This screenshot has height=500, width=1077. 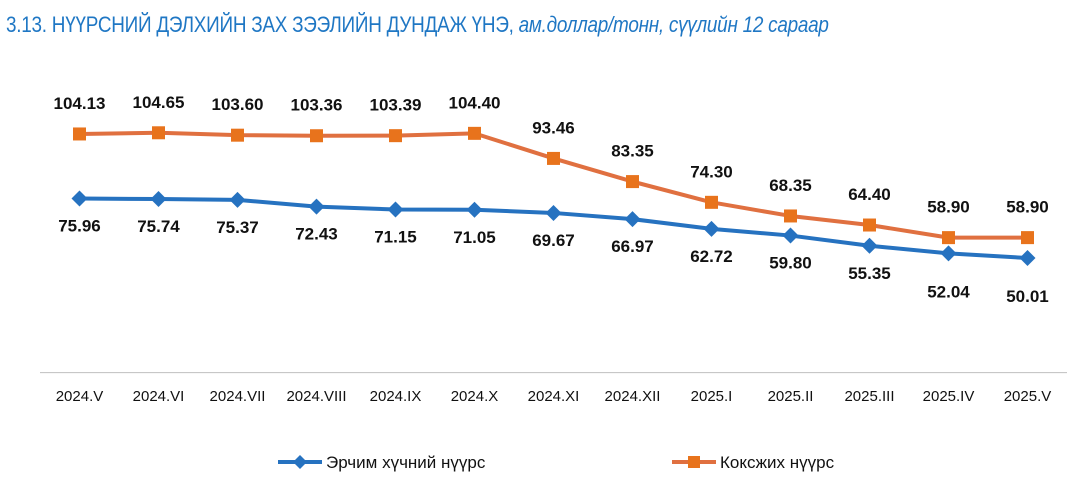 What do you see at coordinates (317, 105) in the screenshot?
I see `data-label: 103.36` at bounding box center [317, 105].